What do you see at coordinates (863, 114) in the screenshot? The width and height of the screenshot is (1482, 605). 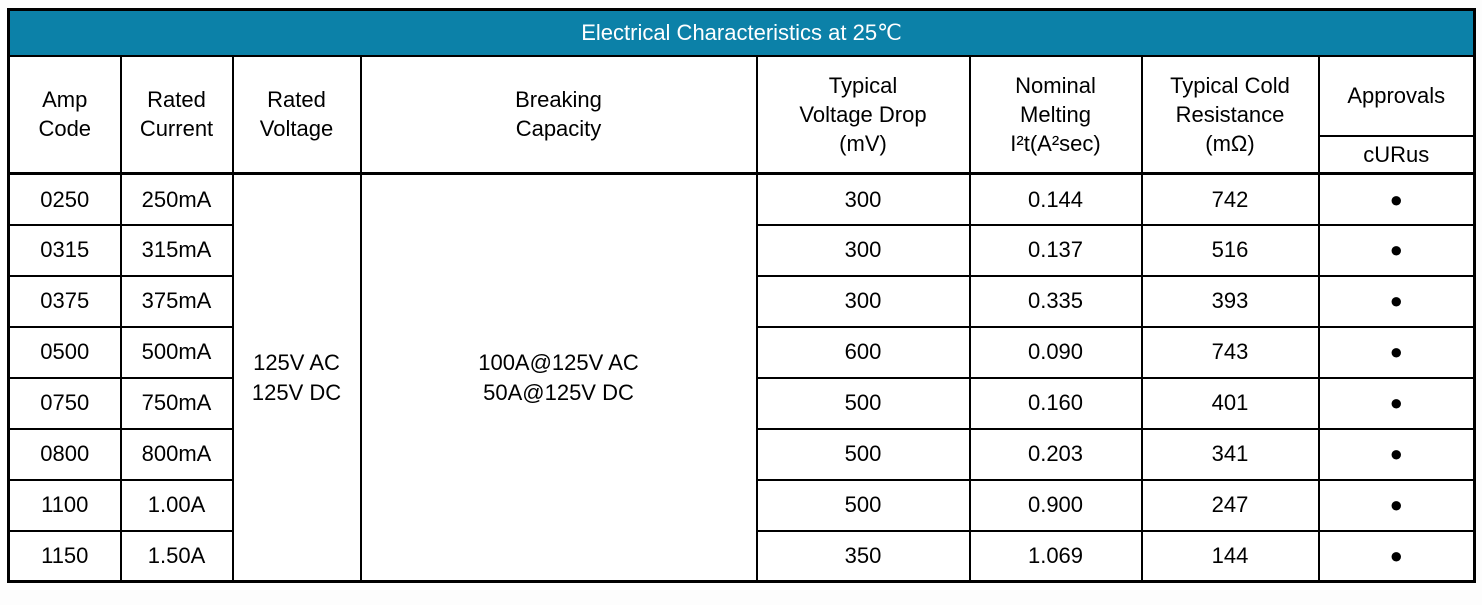 I see `col-header-voltage-drop: Typical Voltage Drop (mV)` at bounding box center [863, 114].